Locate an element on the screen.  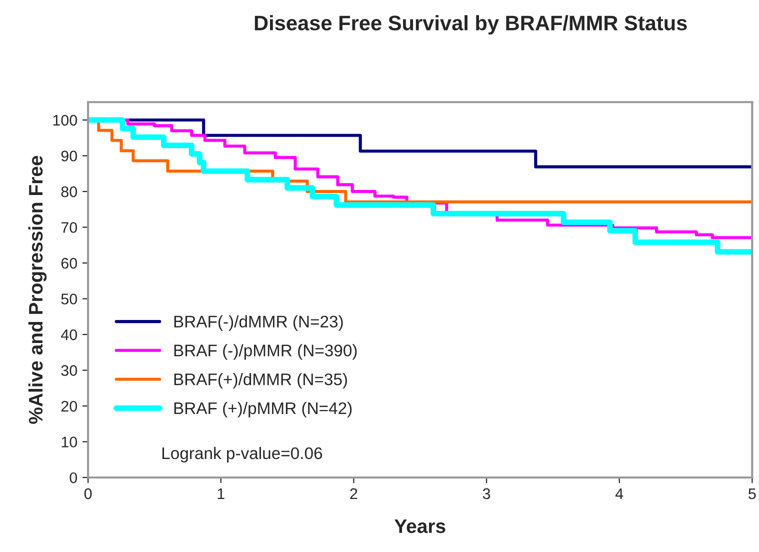
legend-label: BRAF (-)/pMMR (N=390) is located at coordinates (265, 352).